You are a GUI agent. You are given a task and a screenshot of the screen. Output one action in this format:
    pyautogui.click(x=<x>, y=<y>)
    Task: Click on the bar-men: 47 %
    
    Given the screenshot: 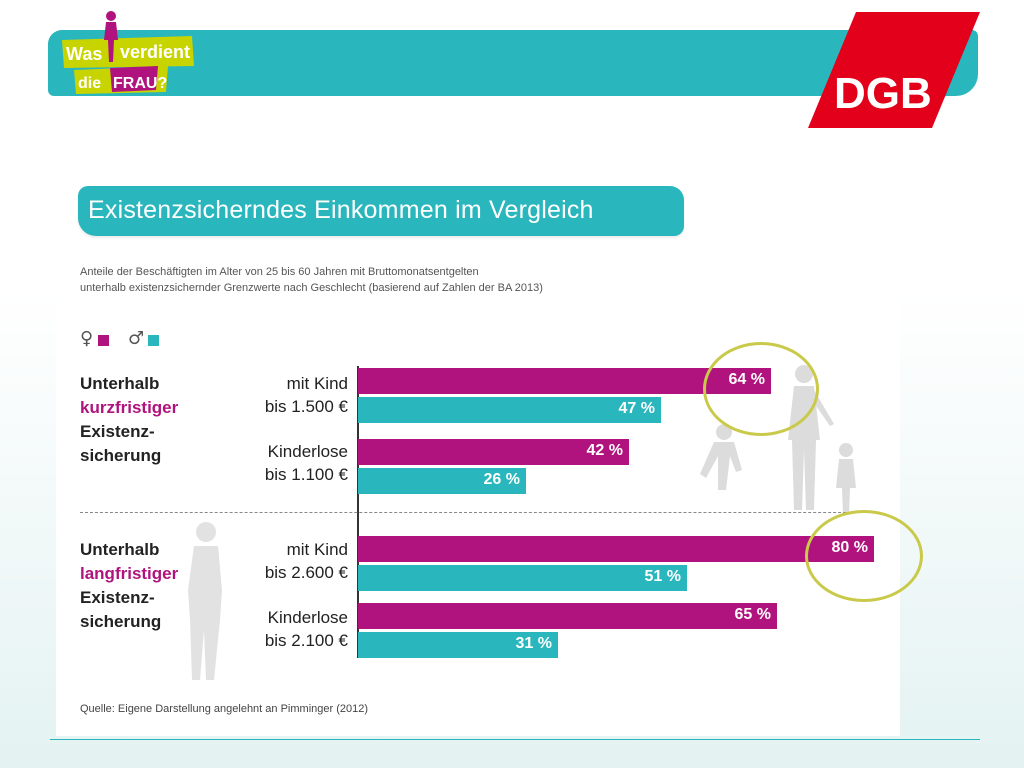 What is the action you would take?
    pyautogui.click(x=509, y=410)
    